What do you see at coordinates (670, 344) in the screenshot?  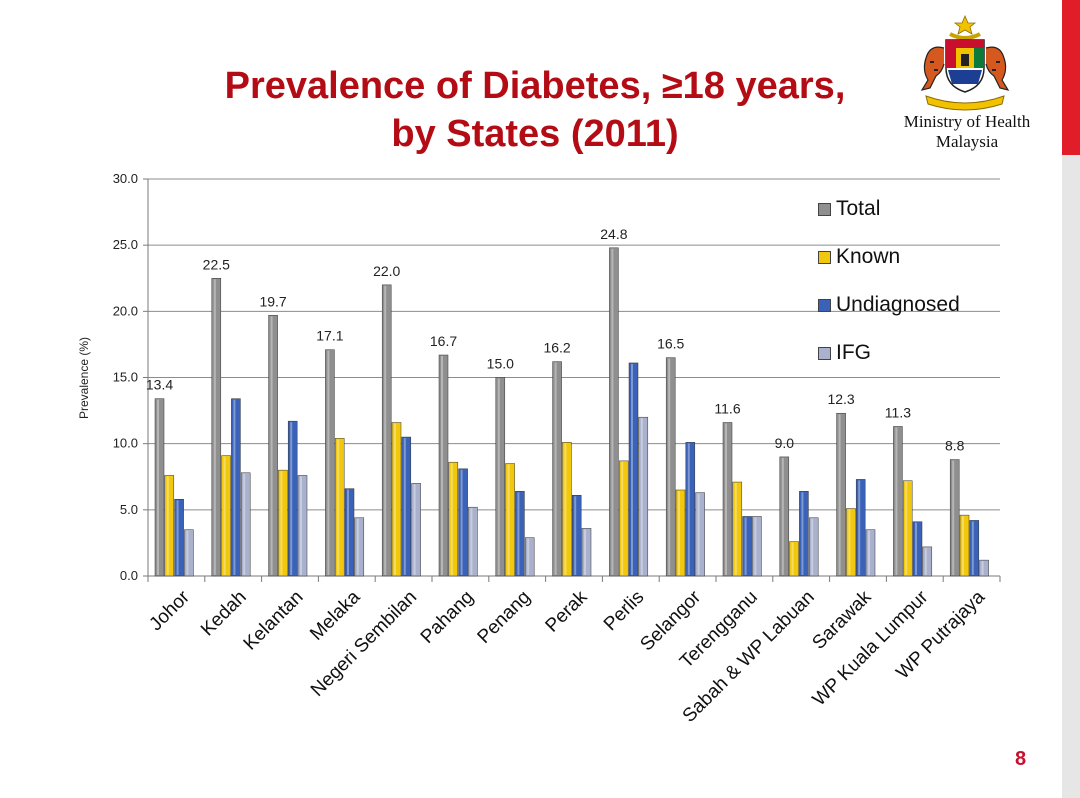 I see `data-label-total: 16.5` at bounding box center [670, 344].